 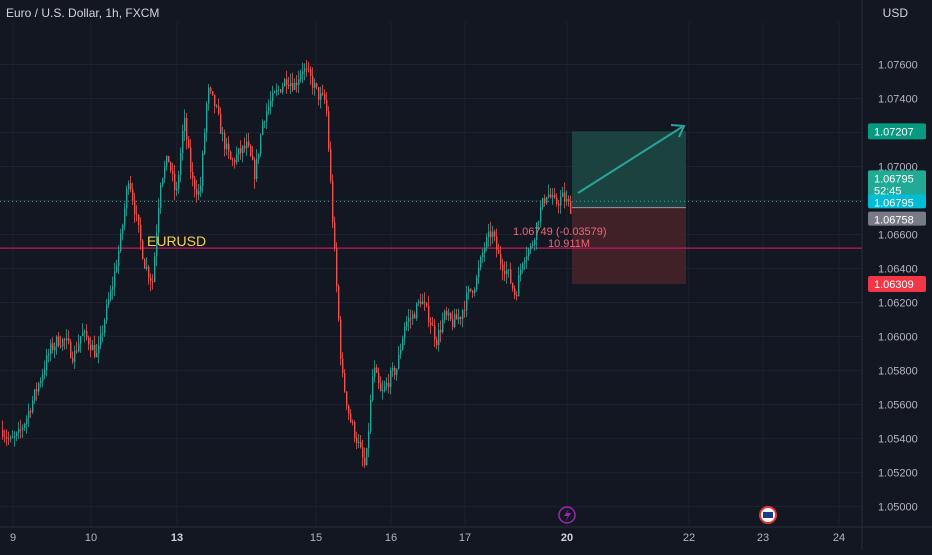 I want to click on y-tick-label: 1.06600, so click(x=898, y=236).